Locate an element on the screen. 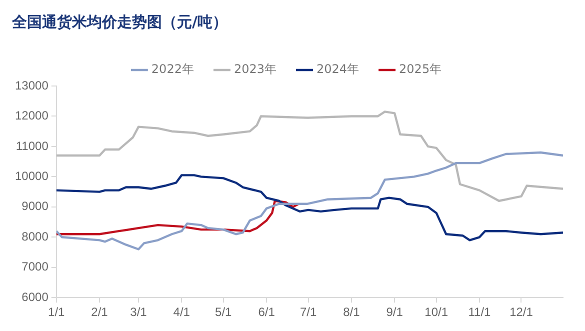 This screenshot has height=331, width=585. x-tick-label: 6/1 is located at coordinates (267, 312).